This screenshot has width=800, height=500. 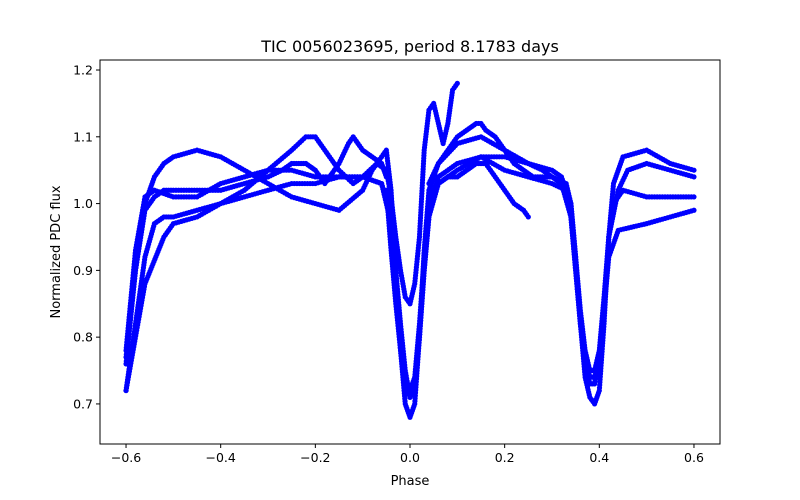 I want to click on x-tick-label: 0.4, so click(x=599, y=457).